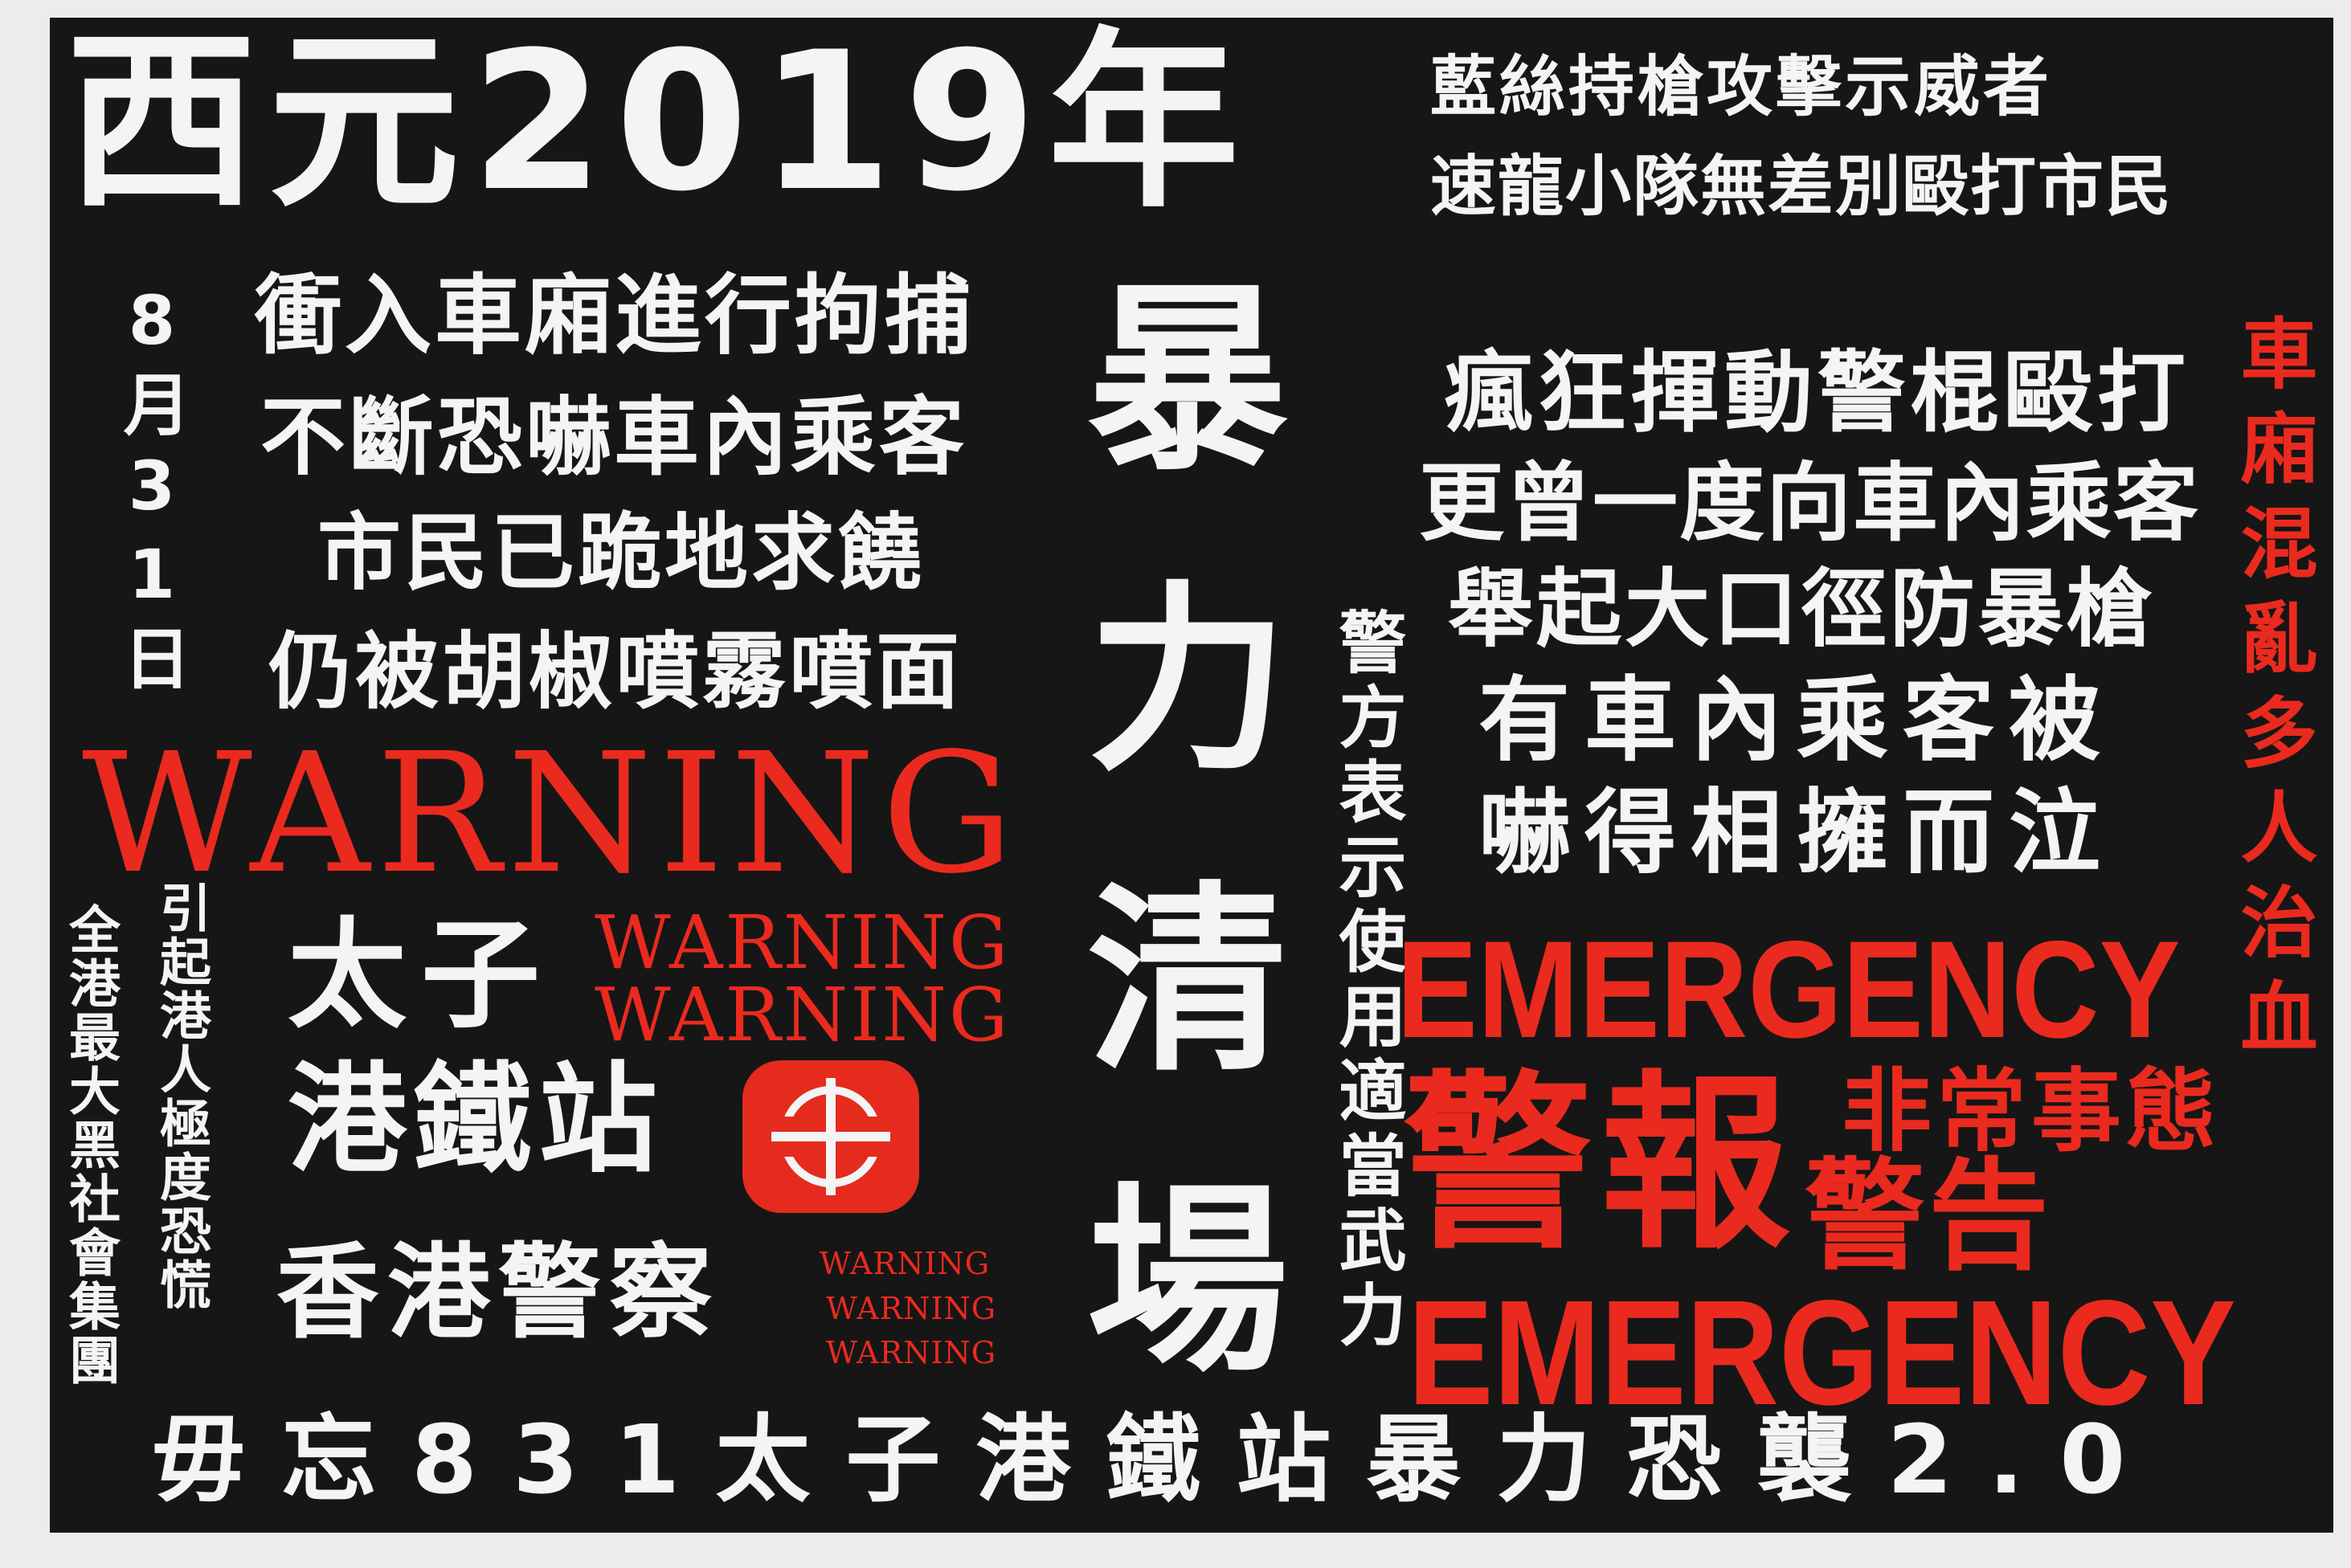 This screenshot has height=1568, width=2351. Describe the element at coordinates (615, 316) in the screenshot. I see `left-line-1: 衝入車廂進行拘捕` at that location.